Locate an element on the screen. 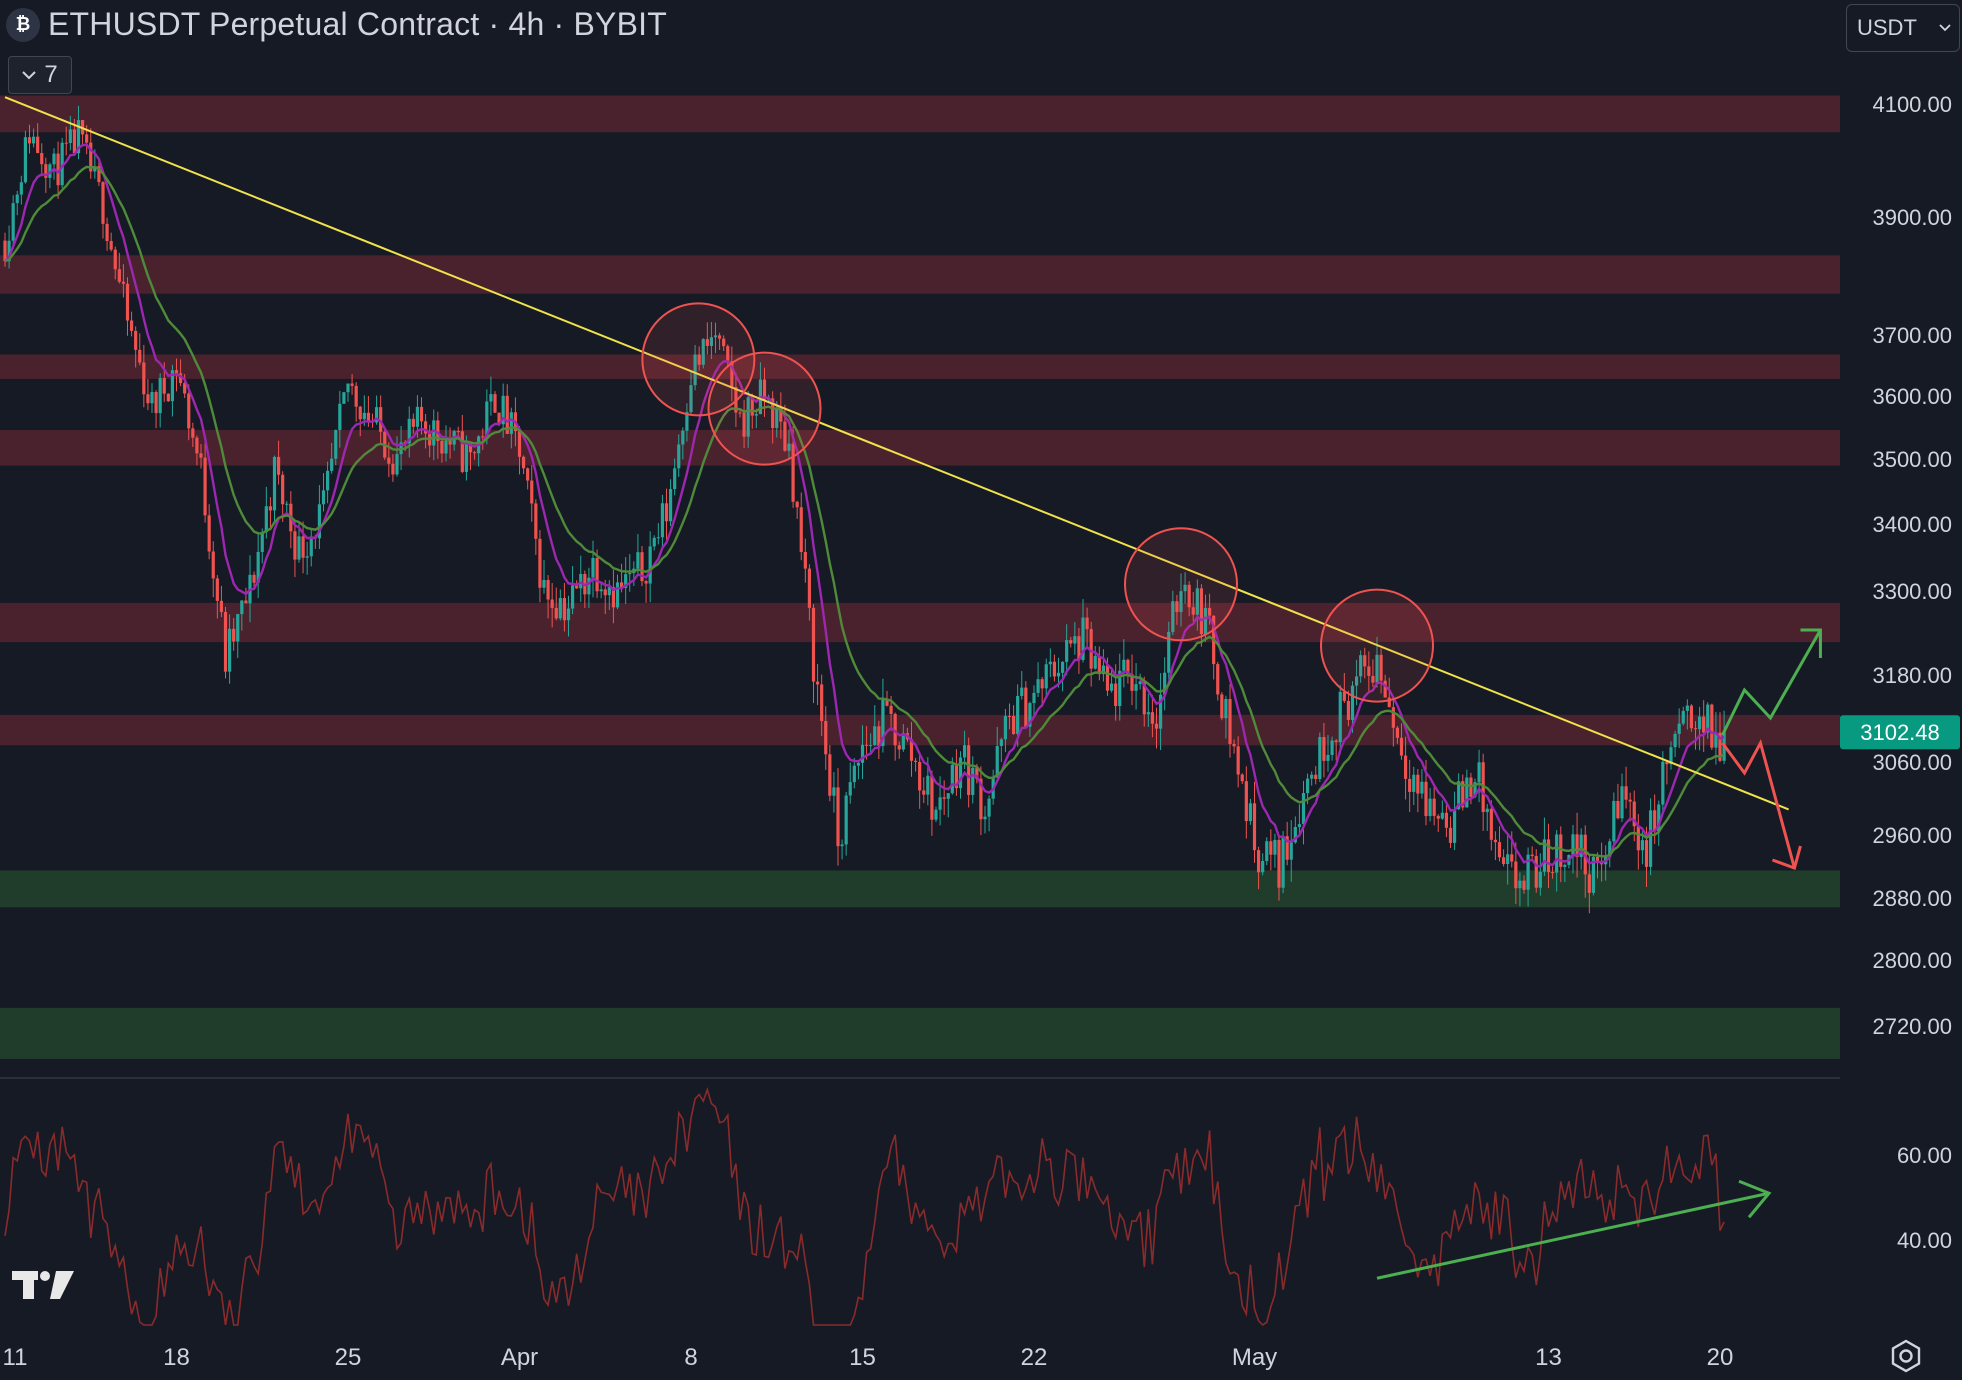  indicators-toggle-button: 7 is located at coordinates (40, 75).